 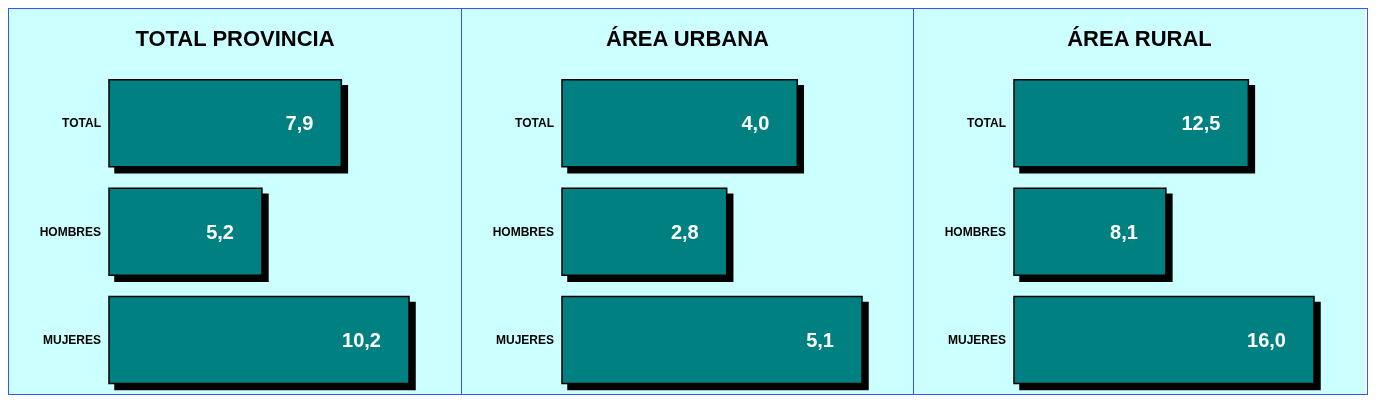 I want to click on data-label: 5,2, so click(x=220, y=231).